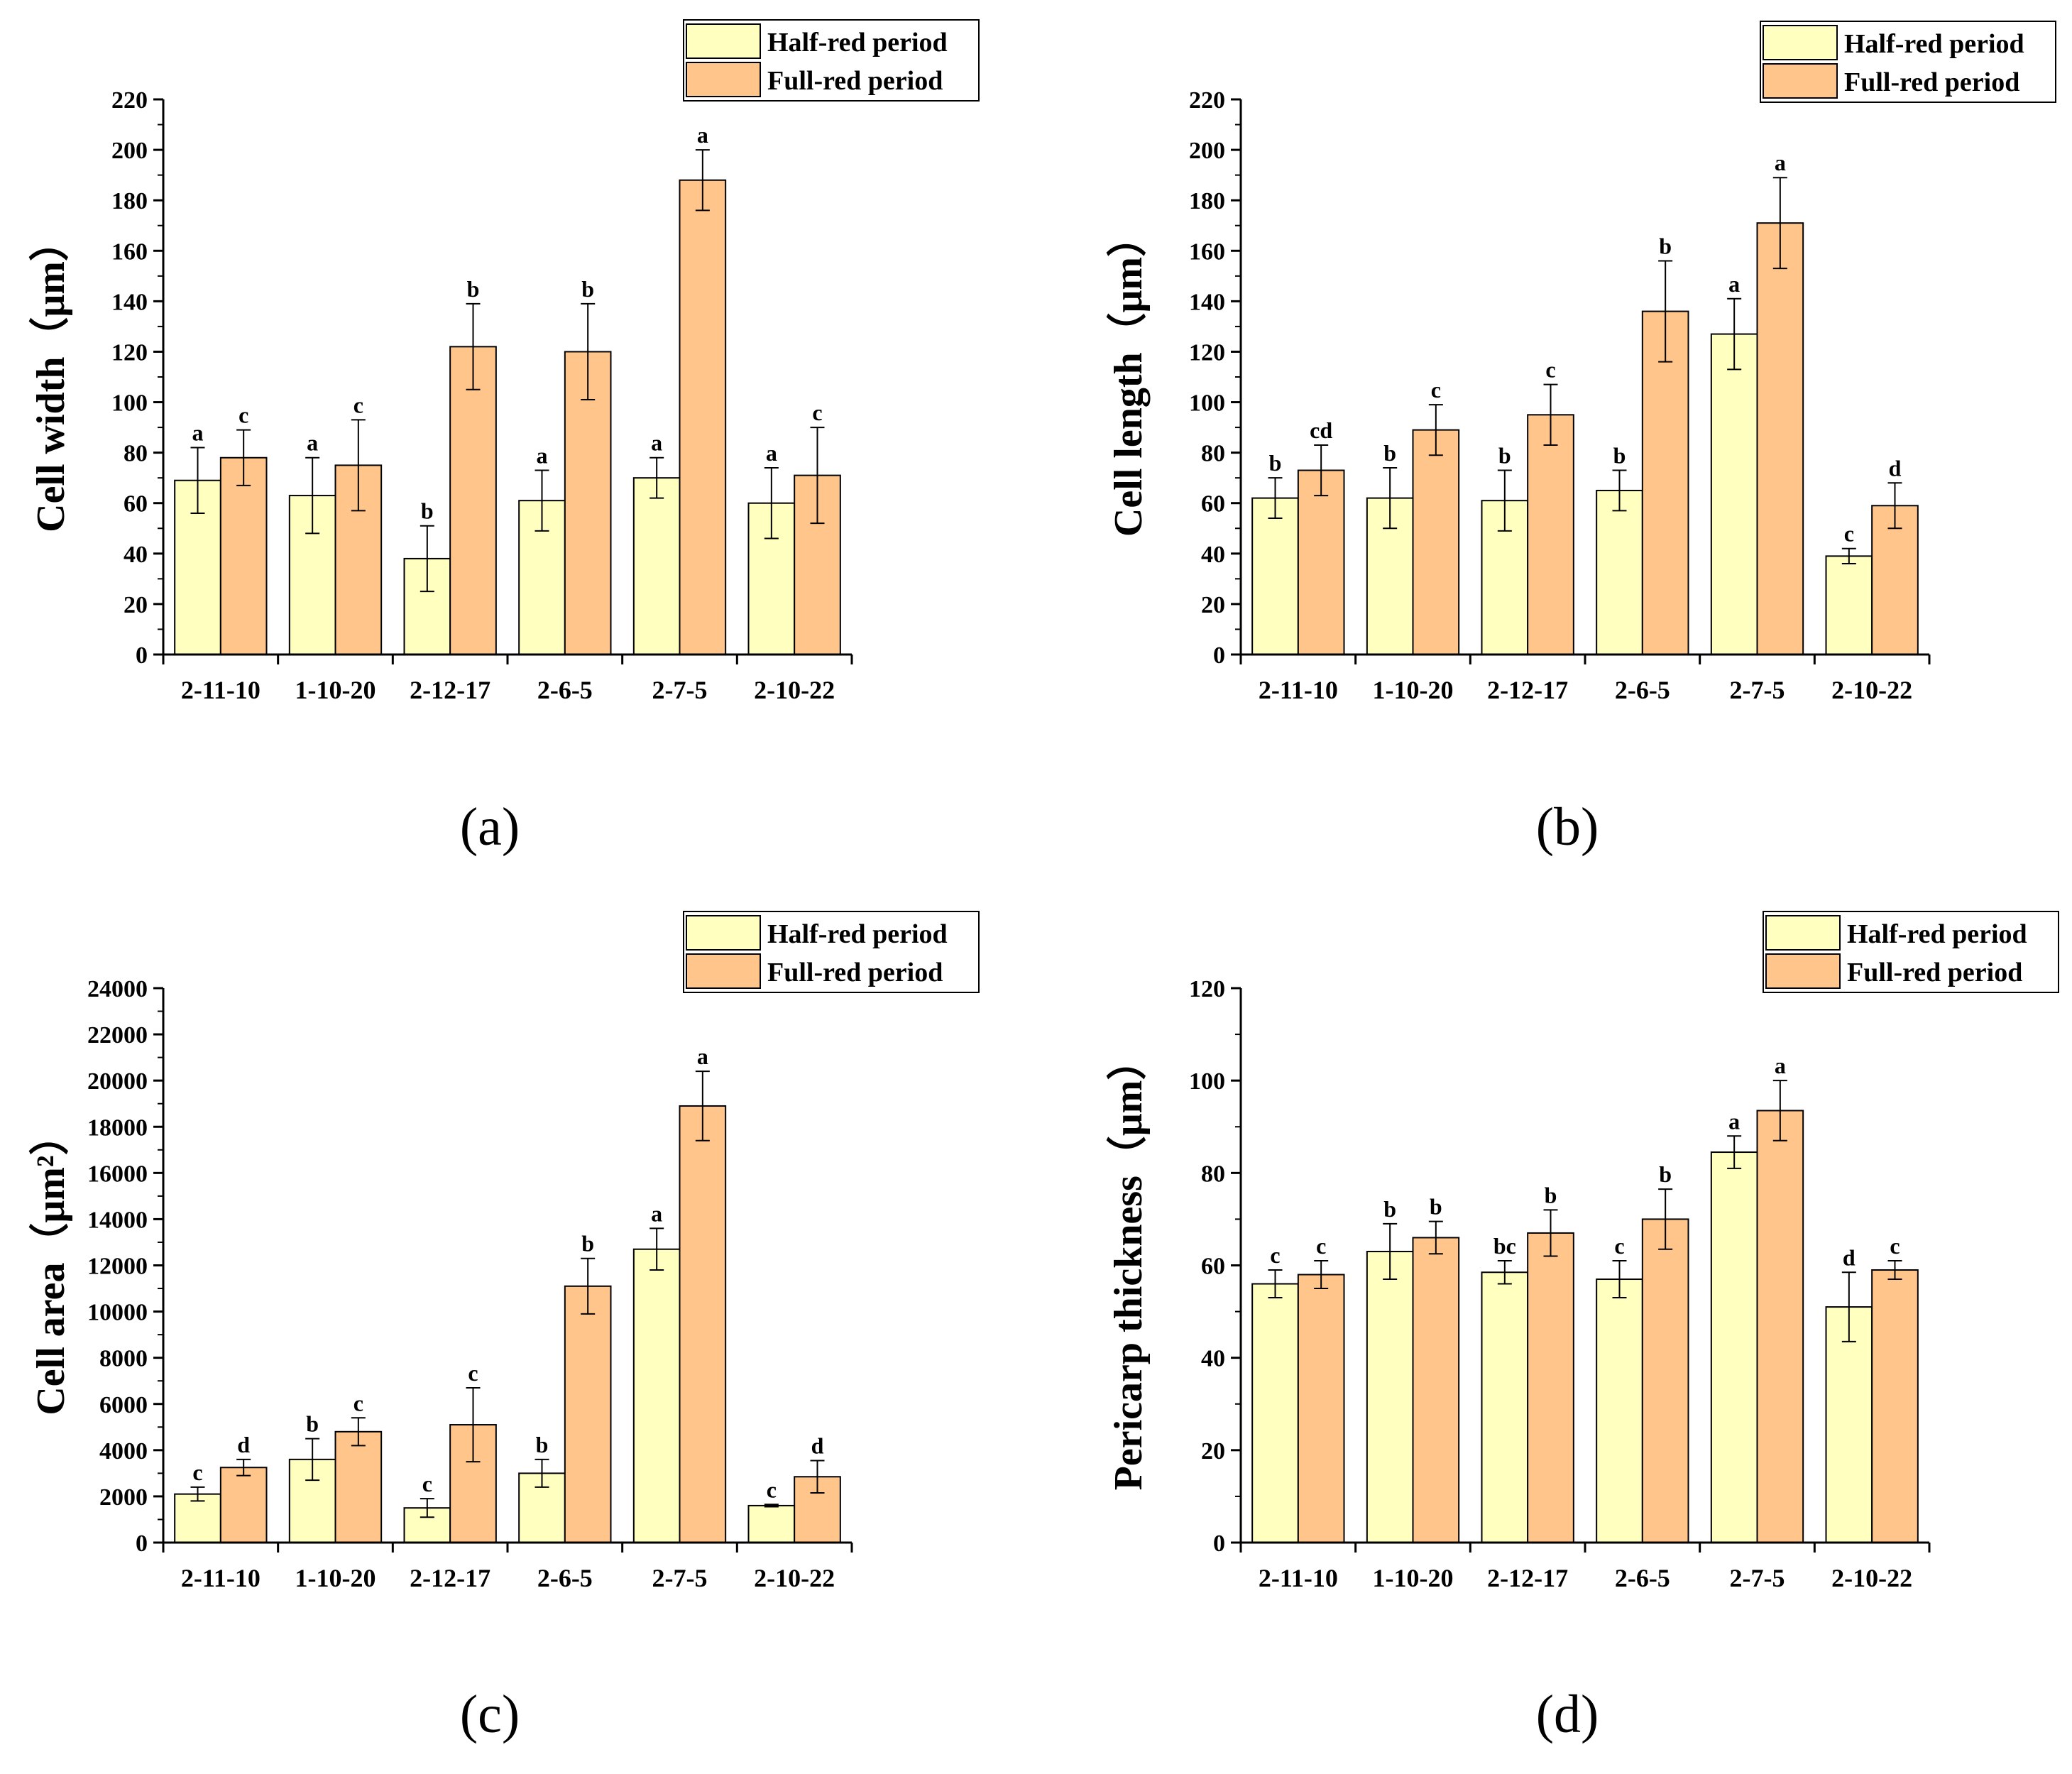  I want to click on panel-label: (c), so click(490, 1714).